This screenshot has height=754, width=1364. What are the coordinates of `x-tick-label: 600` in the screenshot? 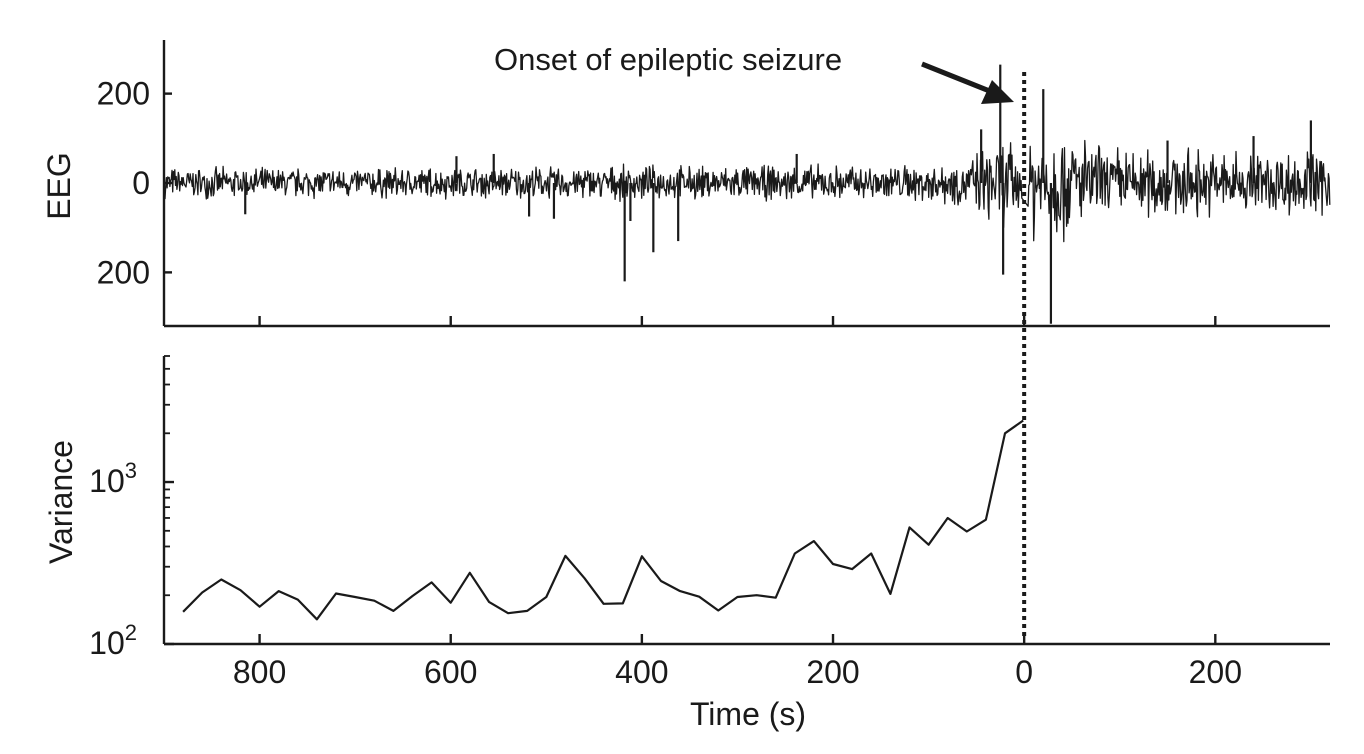 It's located at (450, 672).